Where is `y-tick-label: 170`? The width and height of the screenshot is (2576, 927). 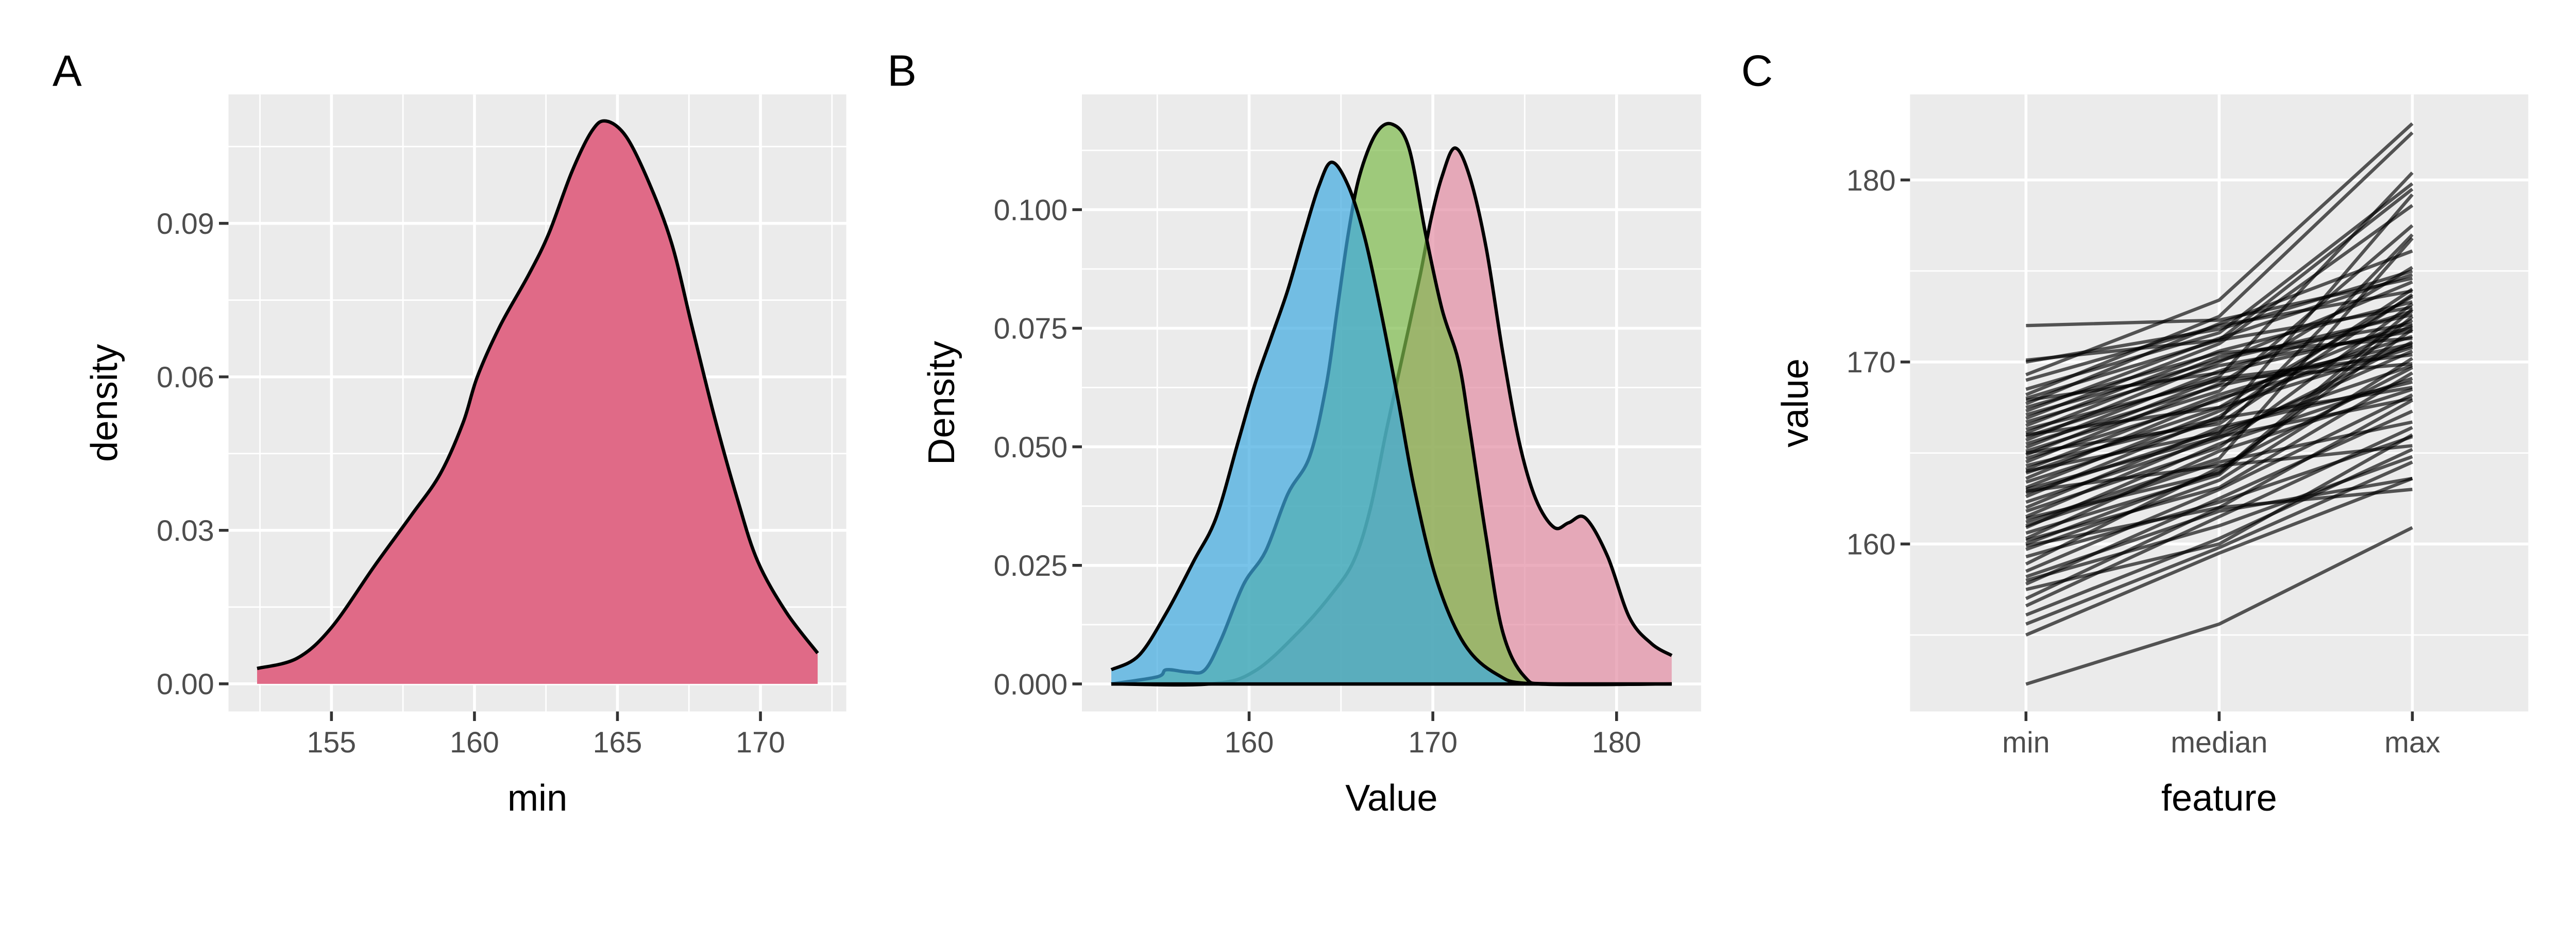 y-tick-label: 170 is located at coordinates (1871, 362).